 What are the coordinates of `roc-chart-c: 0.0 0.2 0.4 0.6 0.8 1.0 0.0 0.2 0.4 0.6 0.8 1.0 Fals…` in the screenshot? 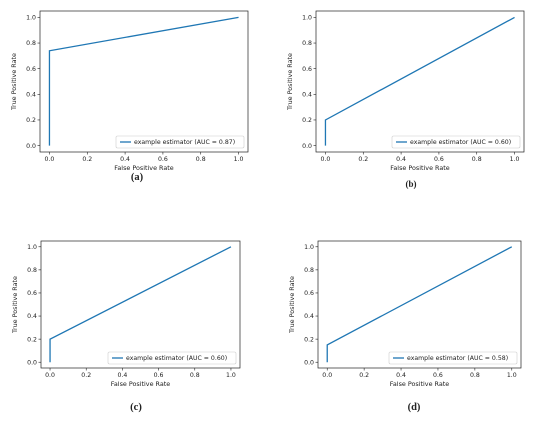 It's located at (126, 314).